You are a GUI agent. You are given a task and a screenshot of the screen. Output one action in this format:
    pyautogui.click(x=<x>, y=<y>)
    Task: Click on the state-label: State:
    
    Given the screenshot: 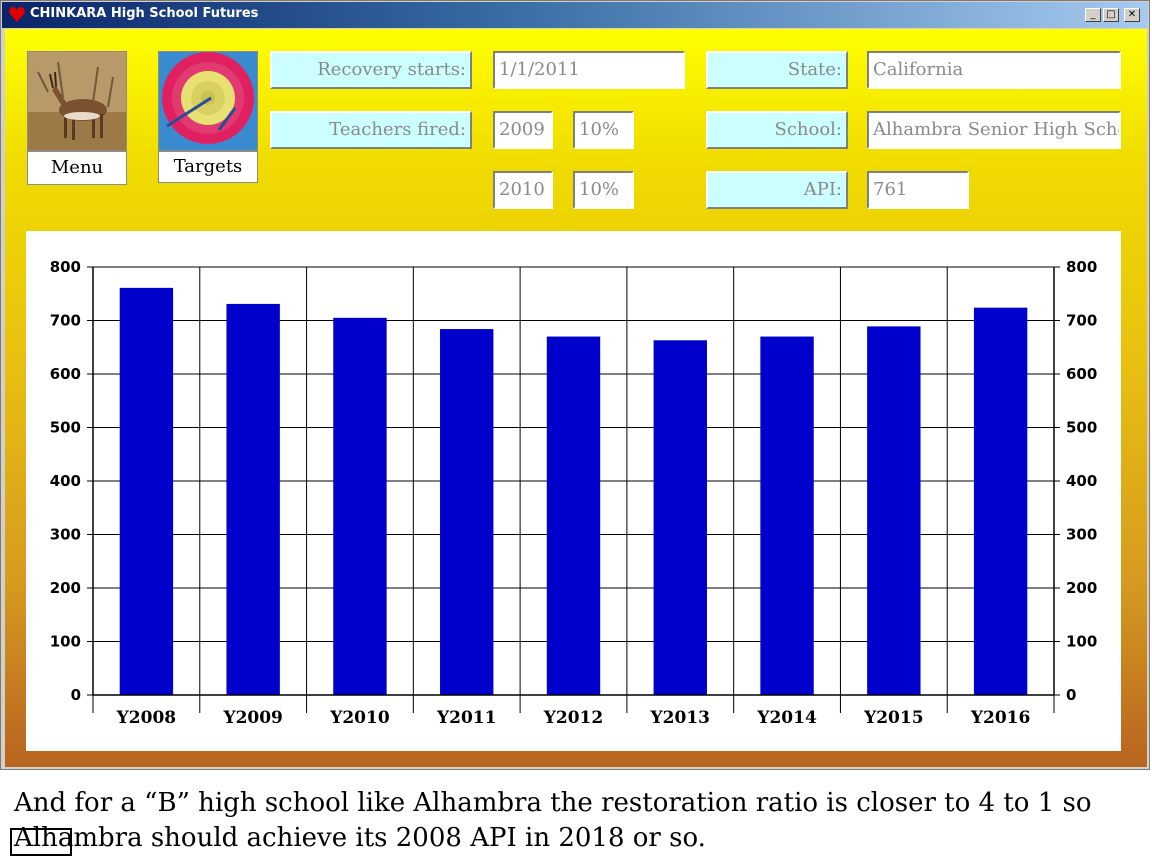 What is the action you would take?
    pyautogui.click(x=777, y=70)
    